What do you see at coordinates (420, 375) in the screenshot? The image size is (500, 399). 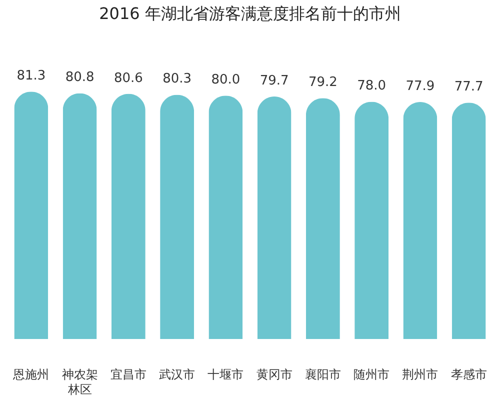 I see `x-tick-label: 荆州市` at bounding box center [420, 375].